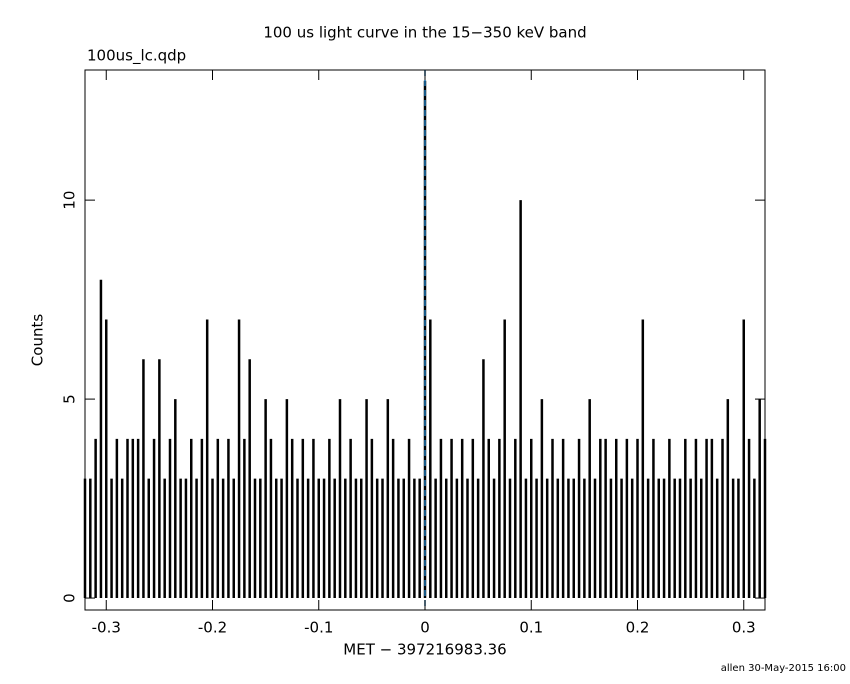 Image resolution: width=850 pixels, height=684 pixels. I want to click on x-tick-label: -0.1, so click(318, 628).